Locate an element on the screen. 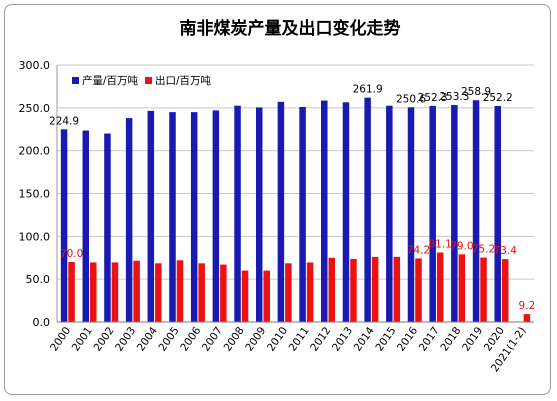 Image resolution: width=557 pixels, height=401 pixels. data-label: 74.2 is located at coordinates (418, 250).